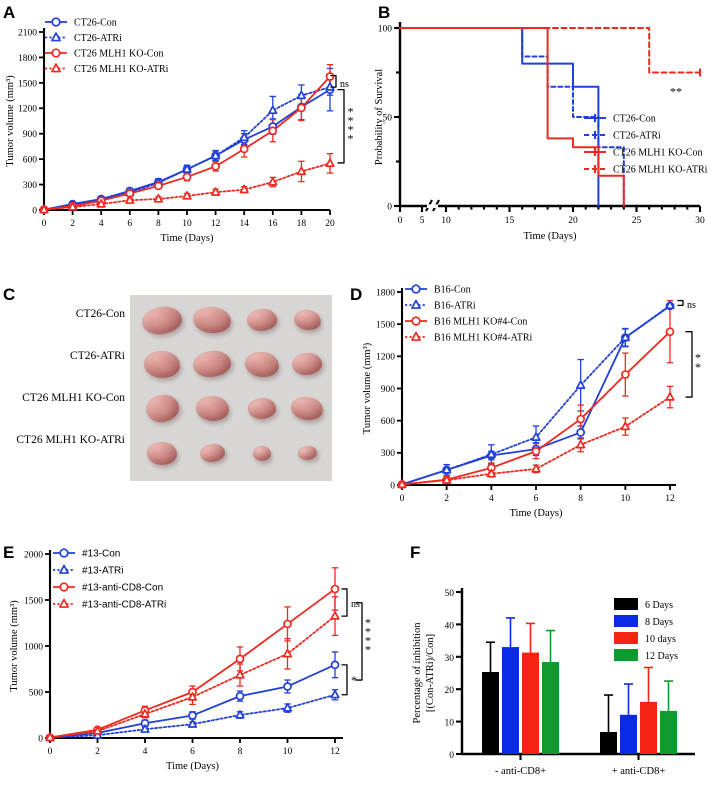  Describe the element at coordinates (101, 554) in the screenshot. I see `legend-label: #13-Con` at that location.